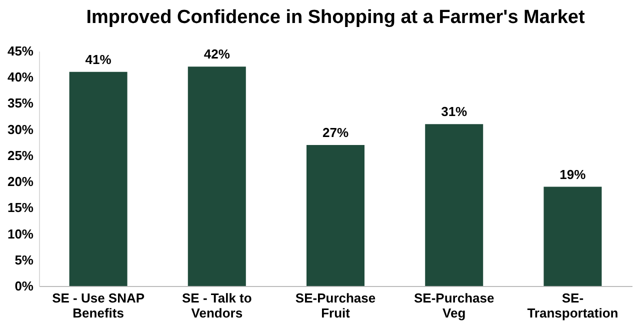 Image resolution: width=642 pixels, height=332 pixels. Describe the element at coordinates (98, 305) in the screenshot. I see `x-tick-label: SE - Use SNAP Benefits` at that location.